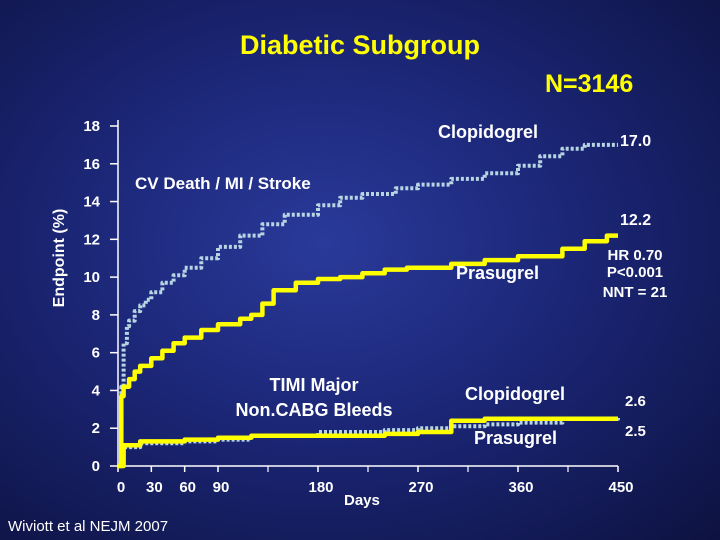 The width and height of the screenshot is (720, 540). I want to click on endpoint-label-top: CV Death / MI / Stroke, so click(223, 183).